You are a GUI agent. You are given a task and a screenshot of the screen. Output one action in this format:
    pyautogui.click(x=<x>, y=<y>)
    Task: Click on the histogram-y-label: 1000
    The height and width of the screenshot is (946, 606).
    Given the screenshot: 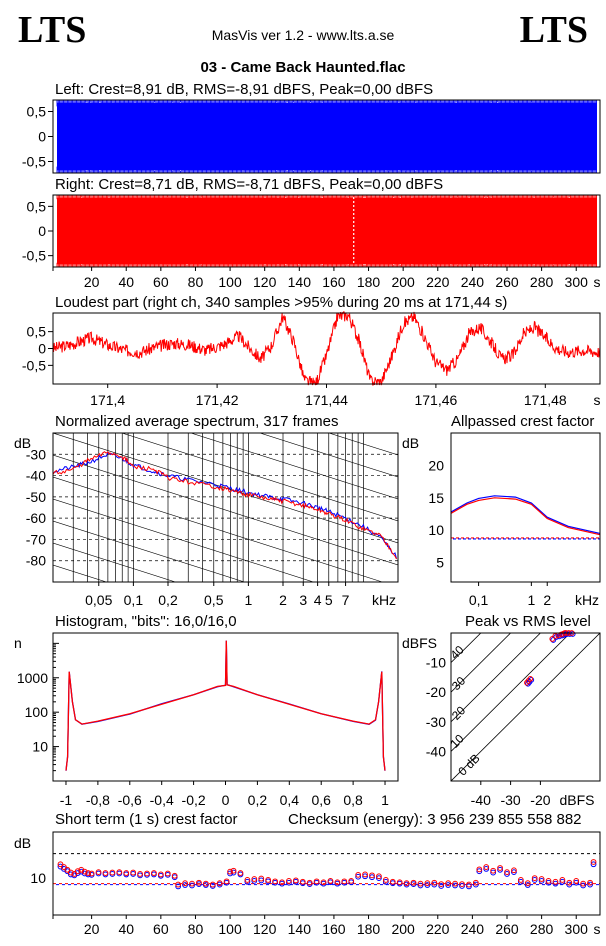 What is the action you would take?
    pyautogui.click(x=32, y=678)
    